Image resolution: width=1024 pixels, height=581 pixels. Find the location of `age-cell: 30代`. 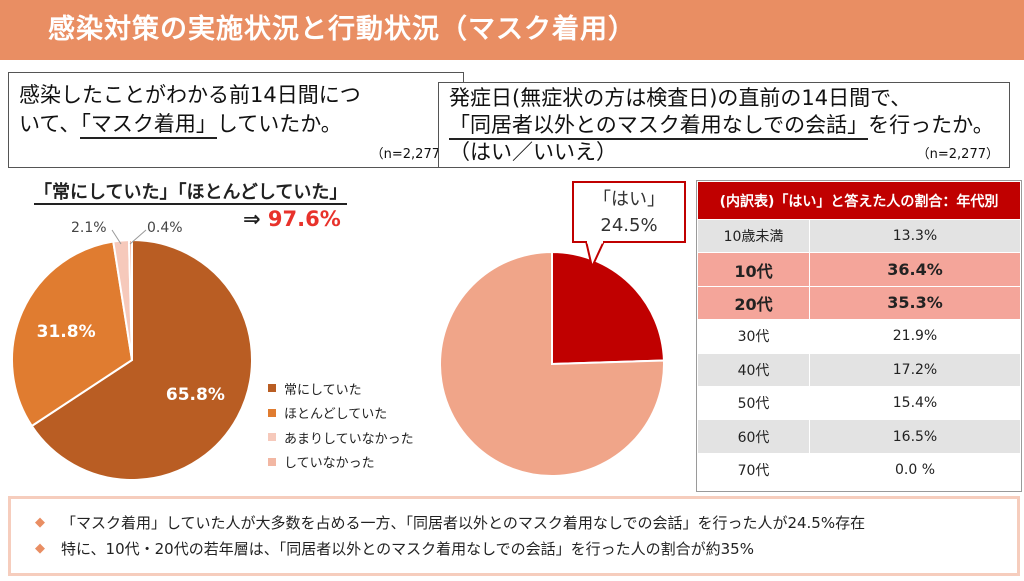

age-cell: 30代 is located at coordinates (753, 336).